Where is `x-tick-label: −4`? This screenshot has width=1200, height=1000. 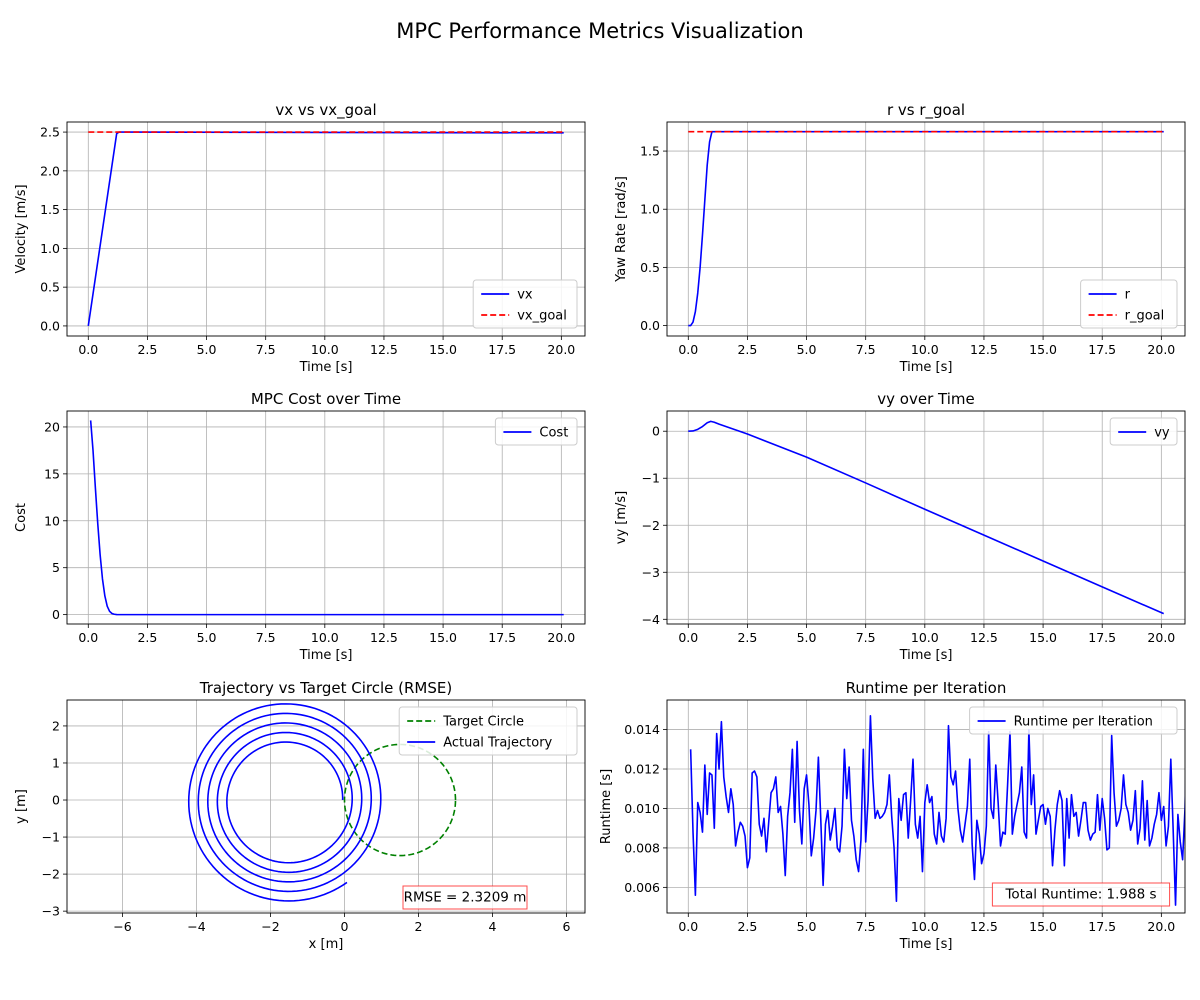 x-tick-label: −4 is located at coordinates (196, 926).